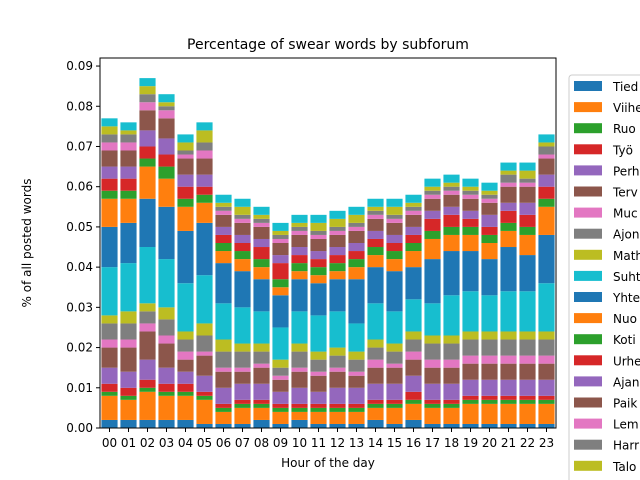 The image size is (640, 480). Describe the element at coordinates (626, 361) in the screenshot. I see `legend-label: Urhe` at that location.